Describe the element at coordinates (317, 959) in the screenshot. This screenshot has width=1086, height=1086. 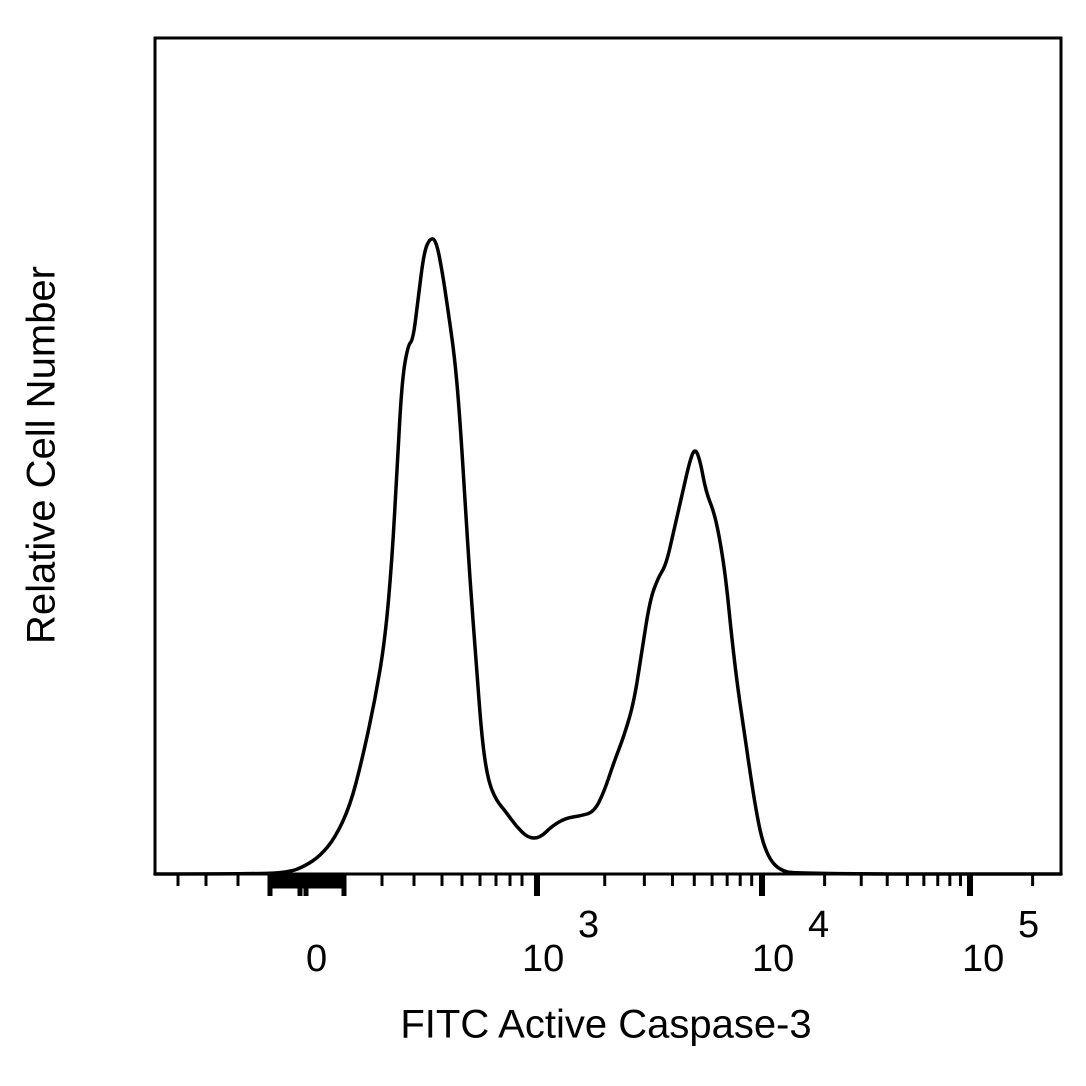
I see `x-tick-label-0: 0` at that location.